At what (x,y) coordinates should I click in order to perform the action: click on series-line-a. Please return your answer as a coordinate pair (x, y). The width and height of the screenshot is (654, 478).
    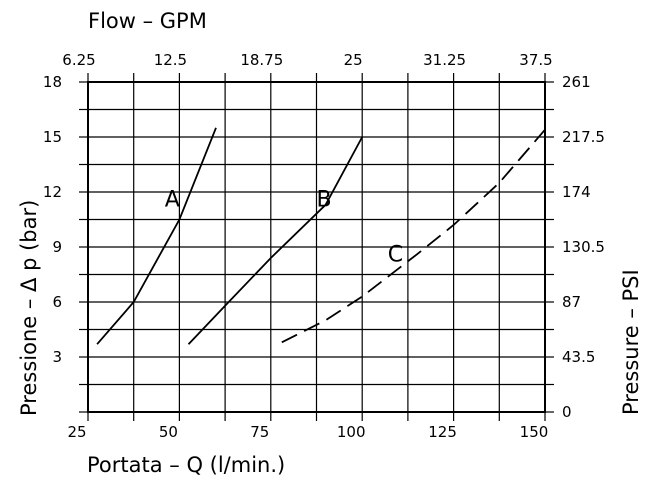
    Looking at the image, I should click on (156, 236).